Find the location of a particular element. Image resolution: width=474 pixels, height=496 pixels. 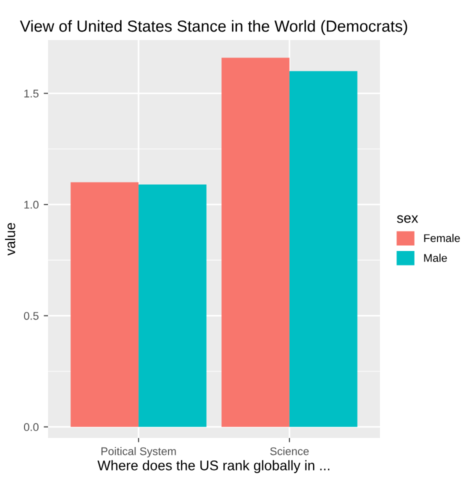

legend-title: sex is located at coordinates (407, 219).